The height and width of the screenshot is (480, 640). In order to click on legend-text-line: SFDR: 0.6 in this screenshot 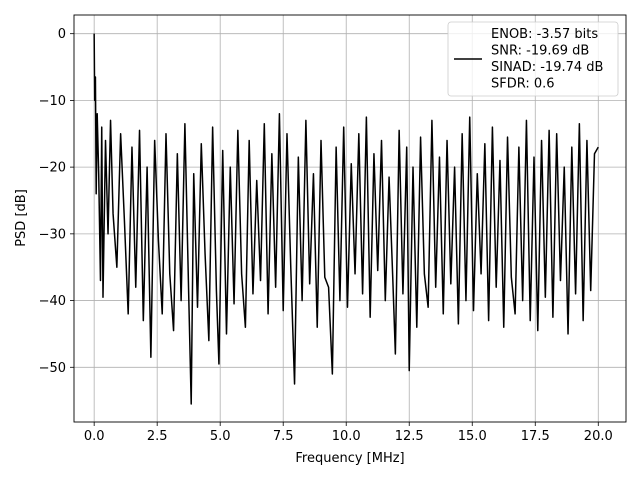, I will do `click(523, 84)`.